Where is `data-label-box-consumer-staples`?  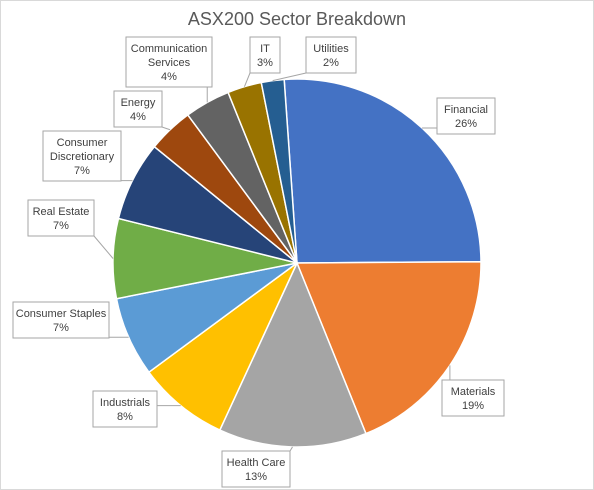 data-label-box-consumer-staples is located at coordinates (61, 320).